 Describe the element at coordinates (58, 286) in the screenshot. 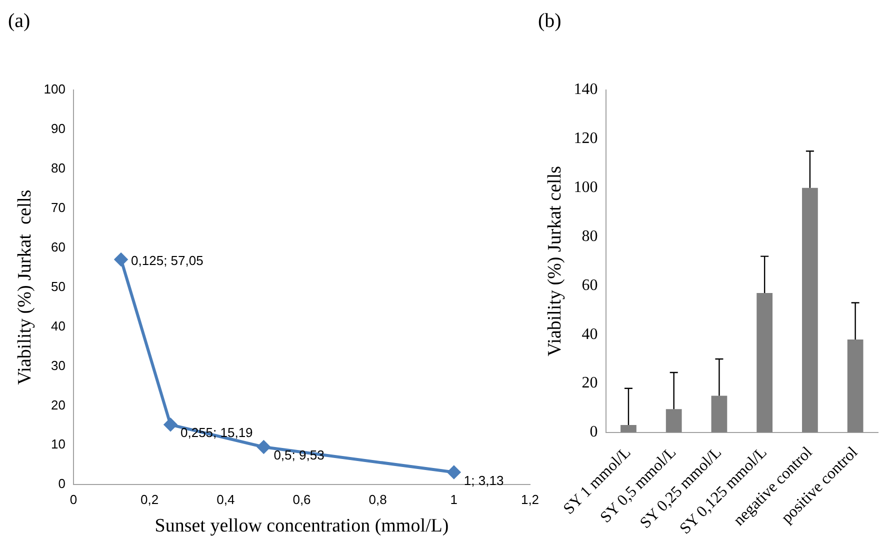

I see `y-tick-label: 50` at that location.